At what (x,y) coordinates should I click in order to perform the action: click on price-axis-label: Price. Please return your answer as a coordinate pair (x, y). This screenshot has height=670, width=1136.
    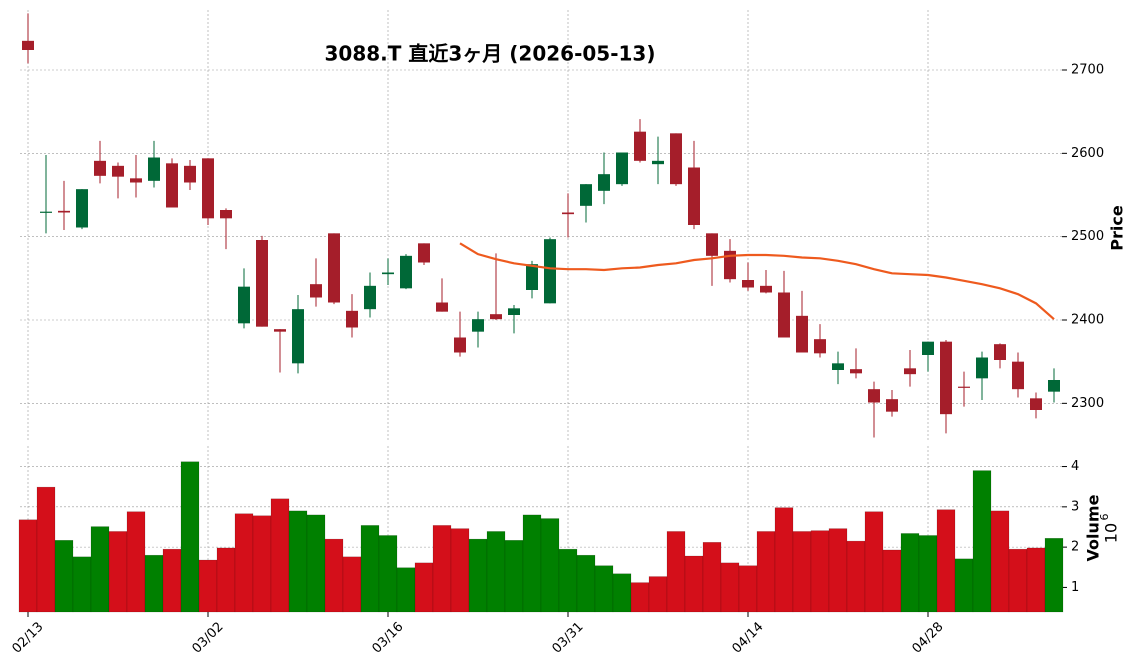
    Looking at the image, I should click on (1117, 228).